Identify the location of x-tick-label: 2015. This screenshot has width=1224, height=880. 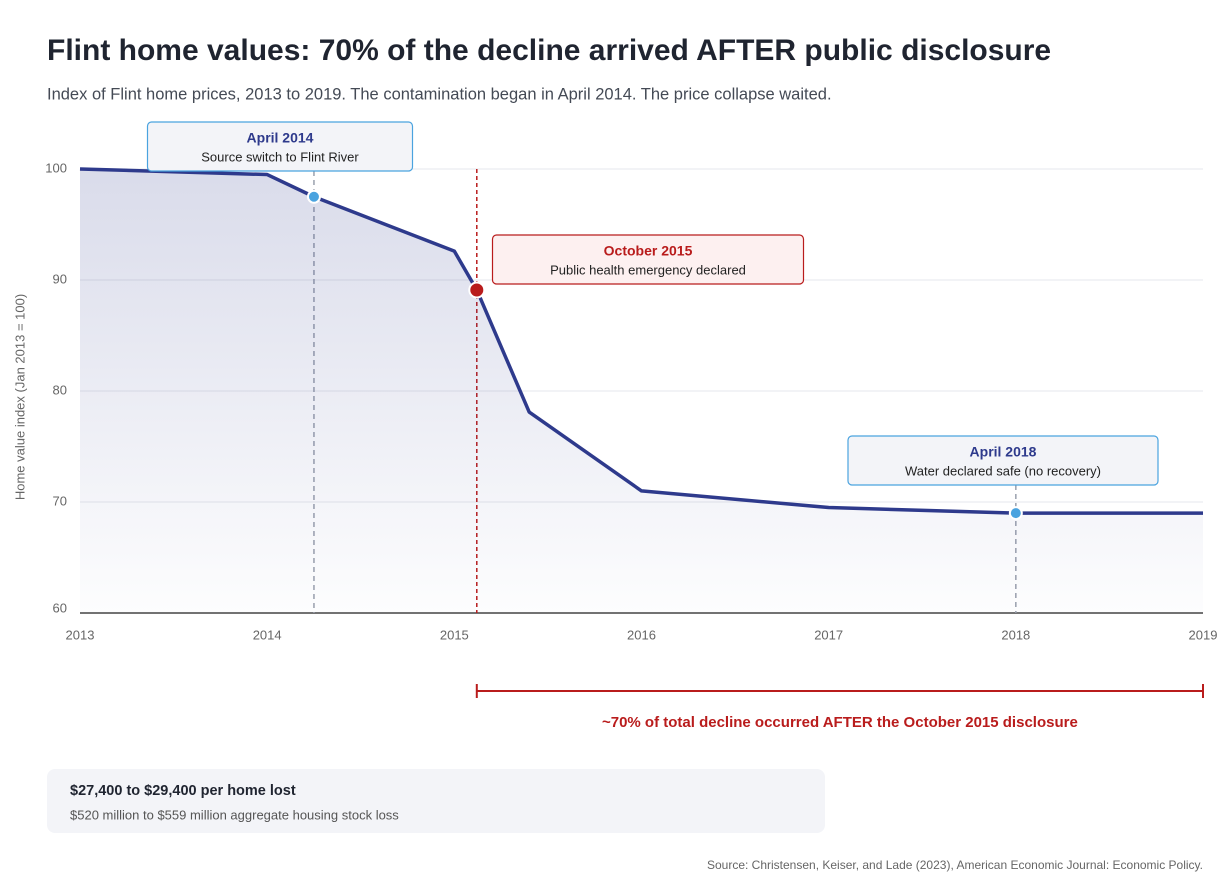
(454, 634).